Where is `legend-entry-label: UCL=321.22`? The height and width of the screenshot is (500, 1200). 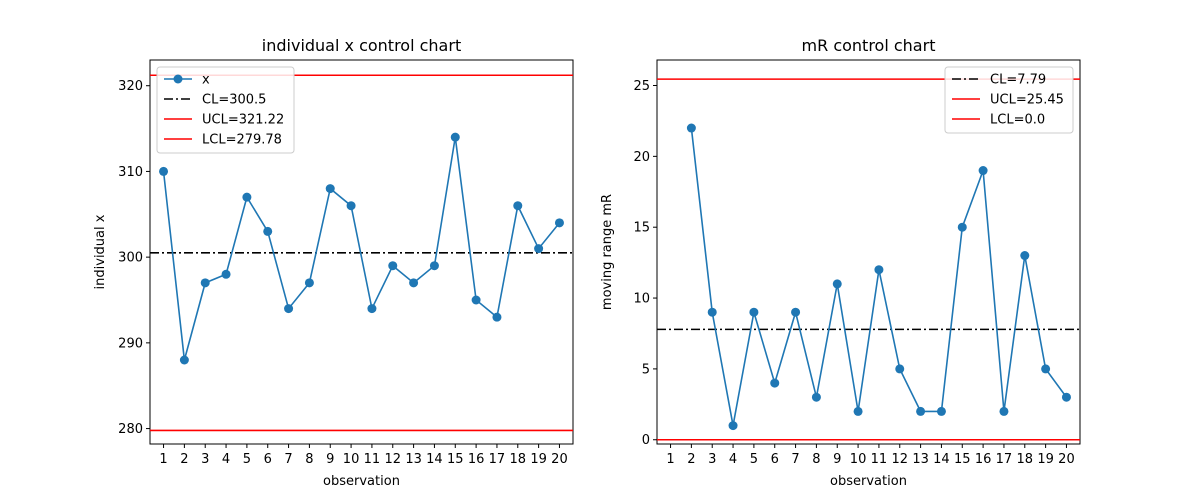
legend-entry-label: UCL=321.22 is located at coordinates (243, 120).